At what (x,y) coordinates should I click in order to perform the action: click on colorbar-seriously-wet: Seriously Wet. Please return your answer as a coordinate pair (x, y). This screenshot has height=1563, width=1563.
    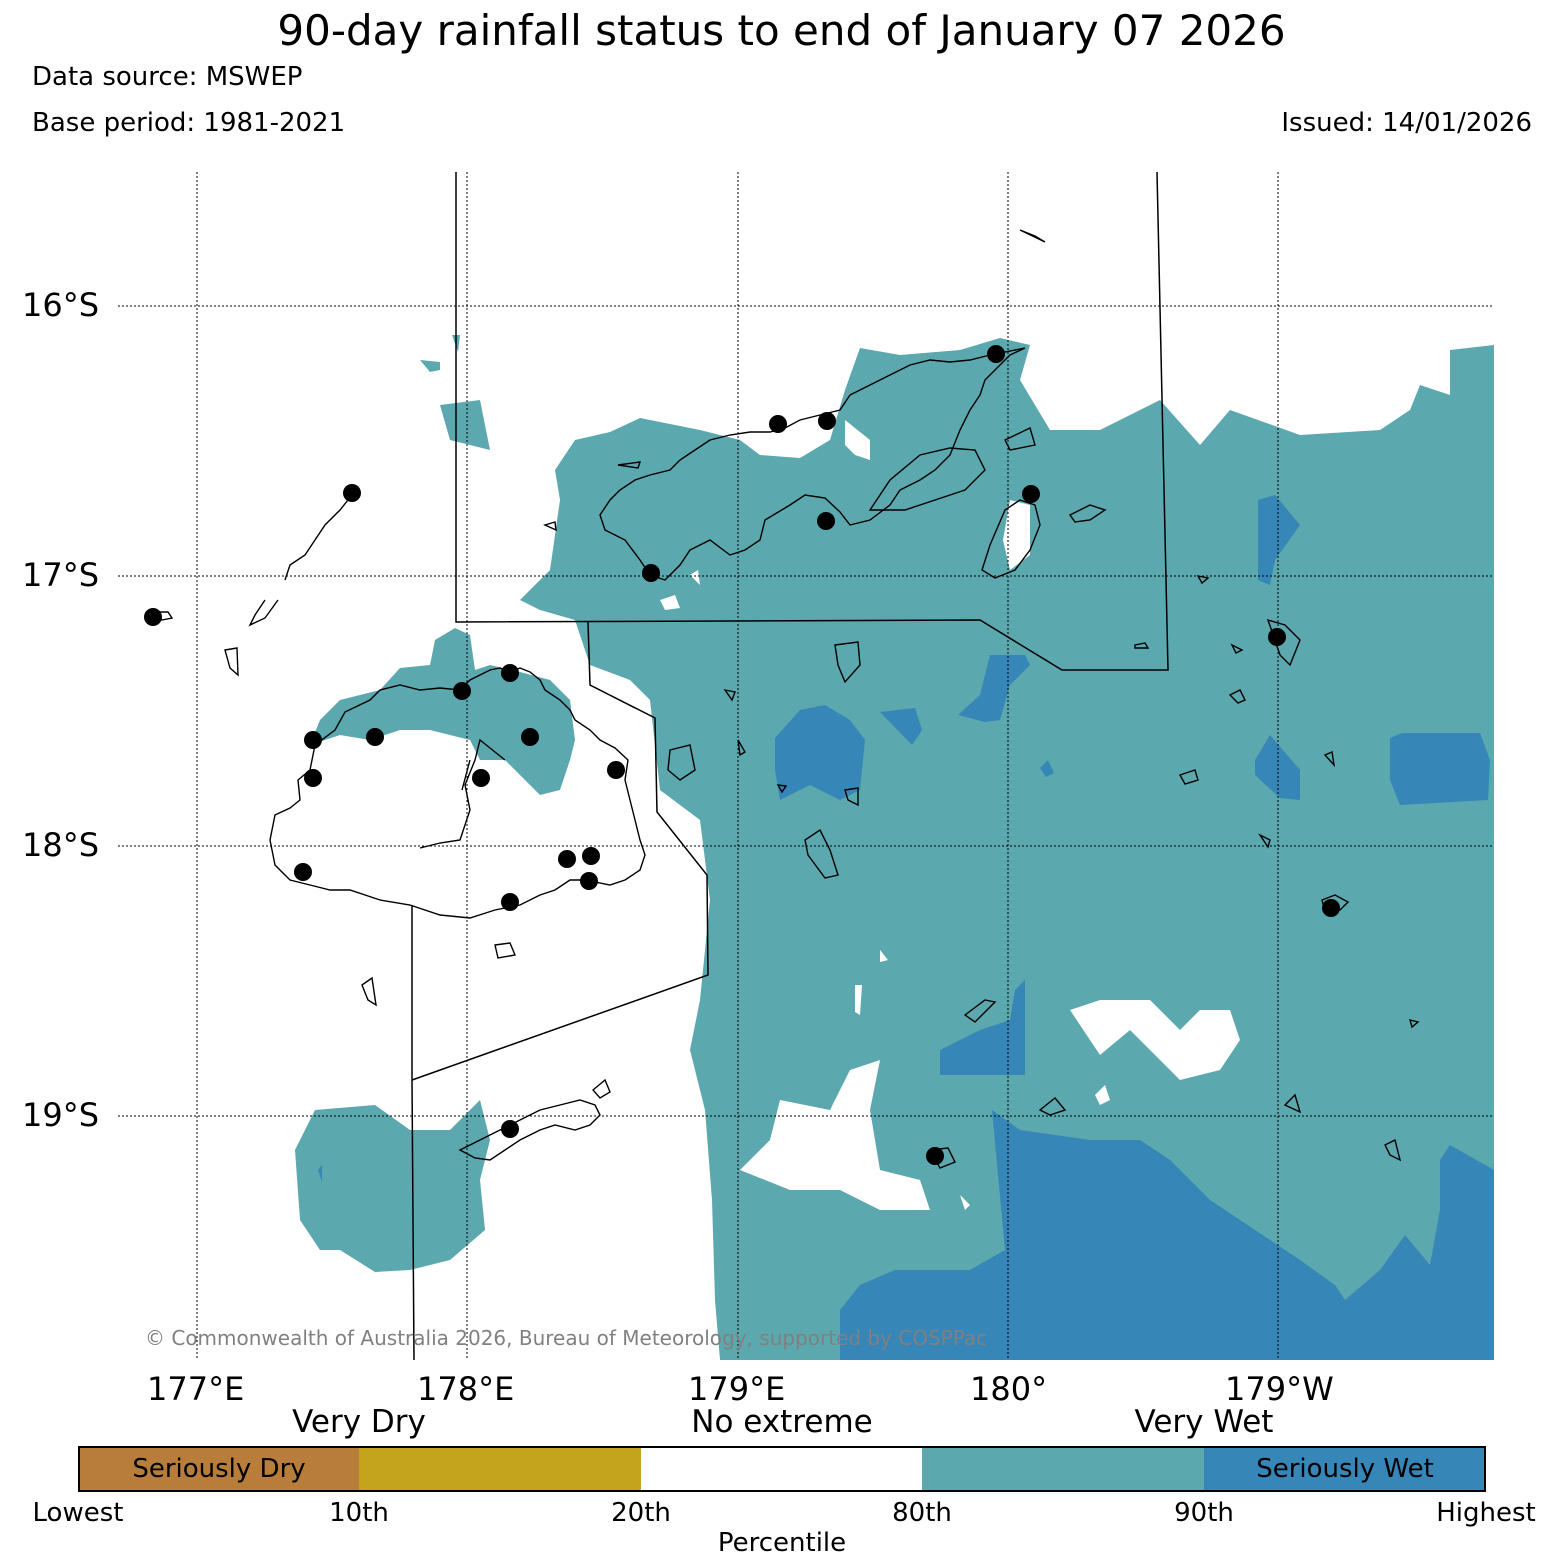
    Looking at the image, I should click on (1345, 1469).